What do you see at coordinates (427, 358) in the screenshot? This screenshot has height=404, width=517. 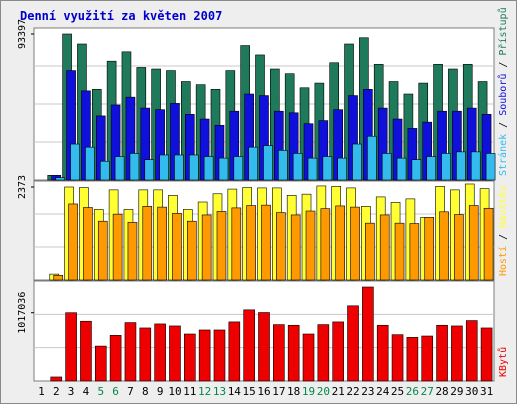 I see `panel-3-bar-kbytů-day-27` at bounding box center [427, 358].